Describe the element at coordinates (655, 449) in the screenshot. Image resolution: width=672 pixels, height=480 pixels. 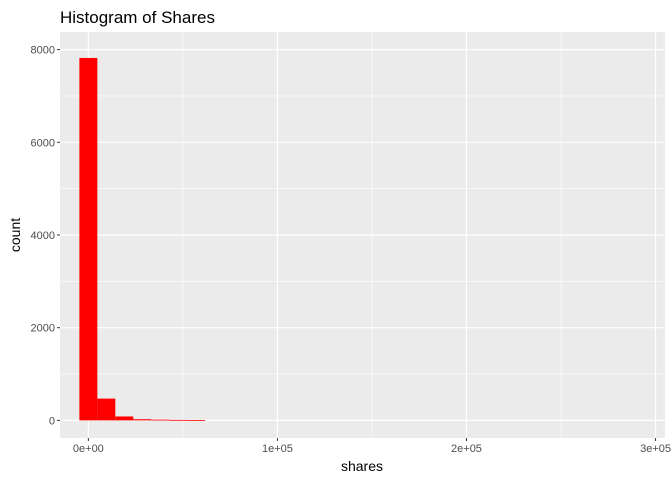
I see `x-tick-label: 3e+05` at that location.